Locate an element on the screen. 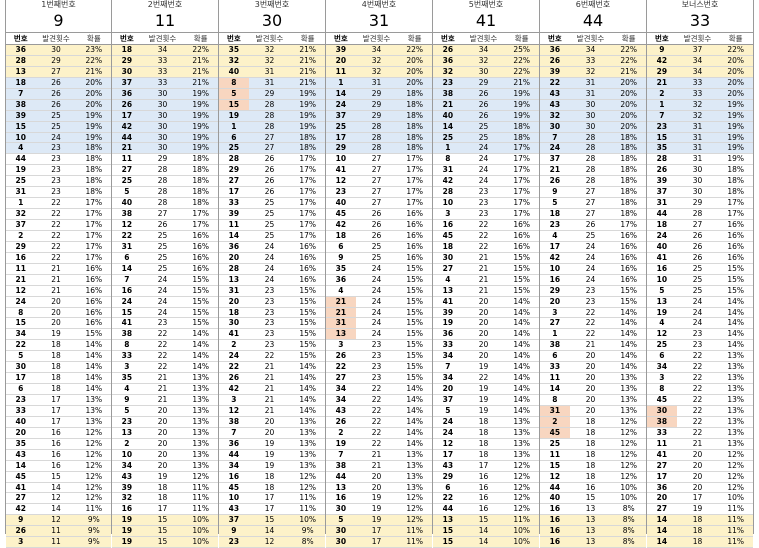 The image size is (759, 548). table-row: 20 17 10% is located at coordinates (700, 499).